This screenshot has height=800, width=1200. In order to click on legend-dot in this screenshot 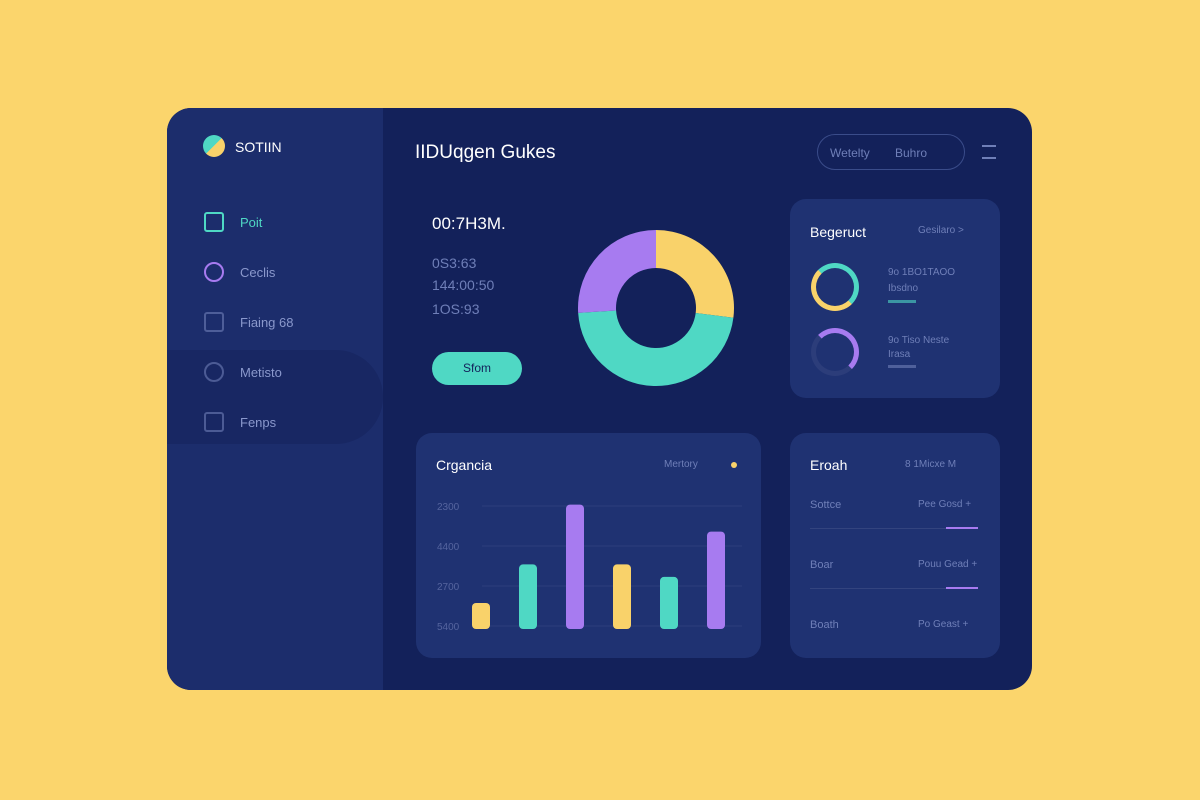, I will do `click(734, 465)`.